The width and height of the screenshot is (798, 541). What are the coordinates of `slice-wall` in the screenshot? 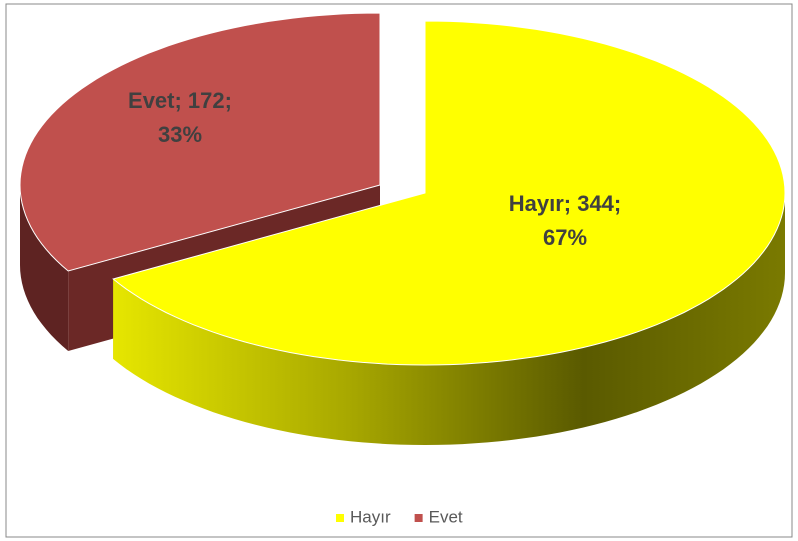 It's located at (44, 268).